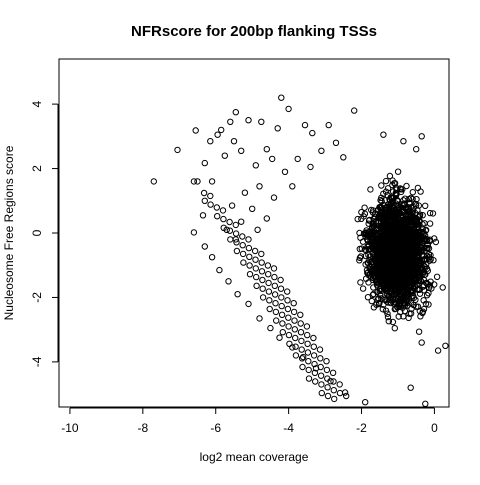 The image size is (480, 485). Describe the element at coordinates (361, 428) in the screenshot. I see `x-tick-label: -2` at that location.